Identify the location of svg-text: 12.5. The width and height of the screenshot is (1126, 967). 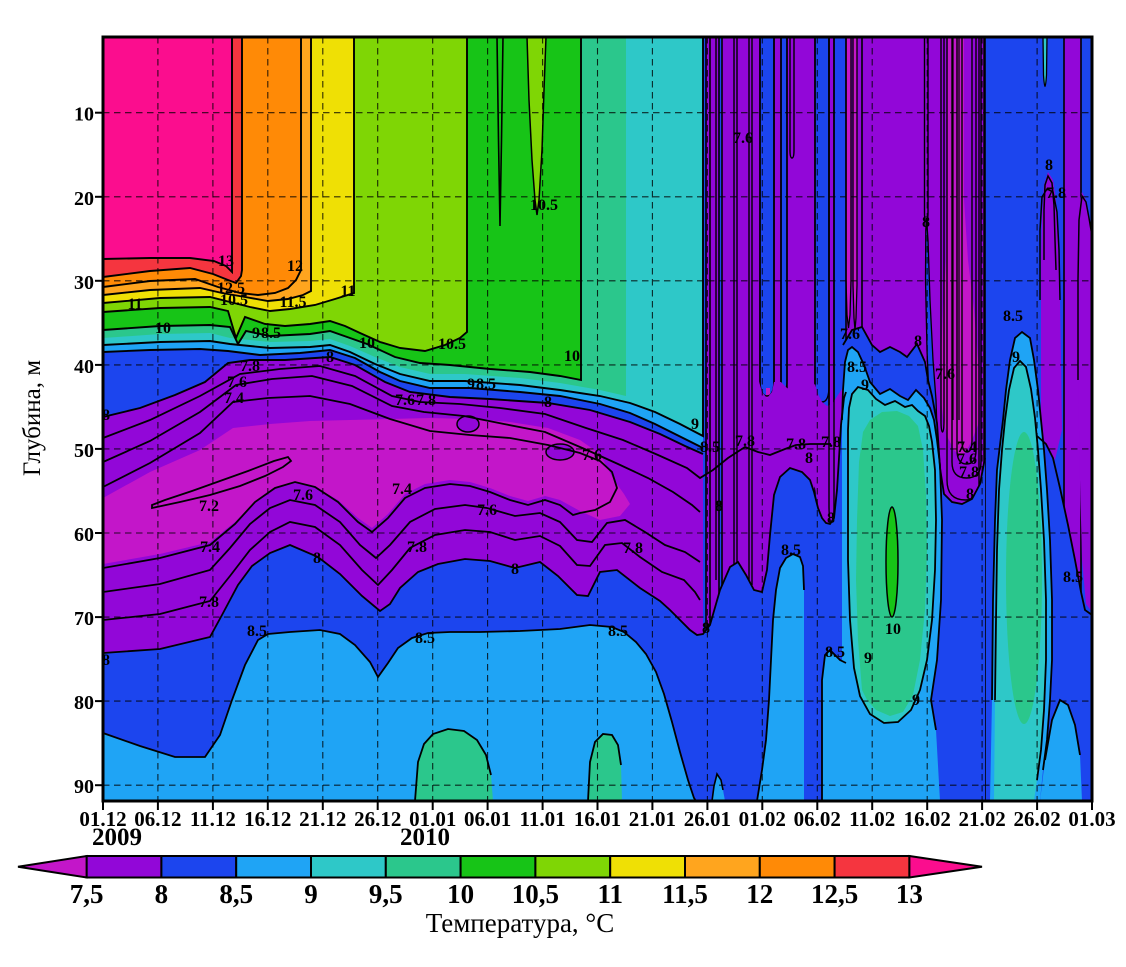
(231, 288).